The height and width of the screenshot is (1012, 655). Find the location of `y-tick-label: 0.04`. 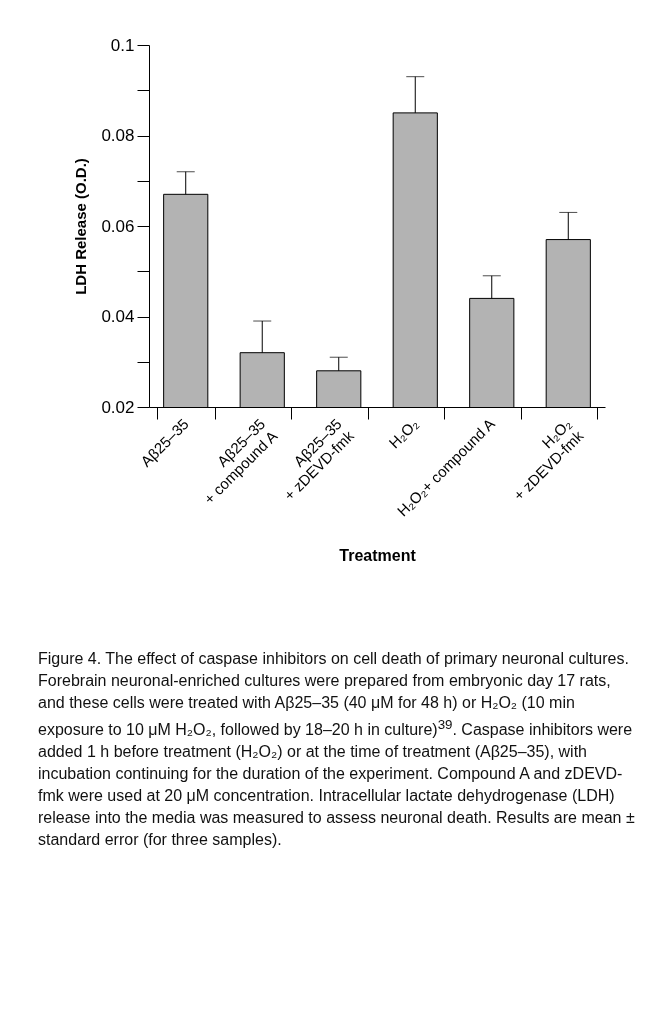

y-tick-label: 0.04 is located at coordinates (118, 316).